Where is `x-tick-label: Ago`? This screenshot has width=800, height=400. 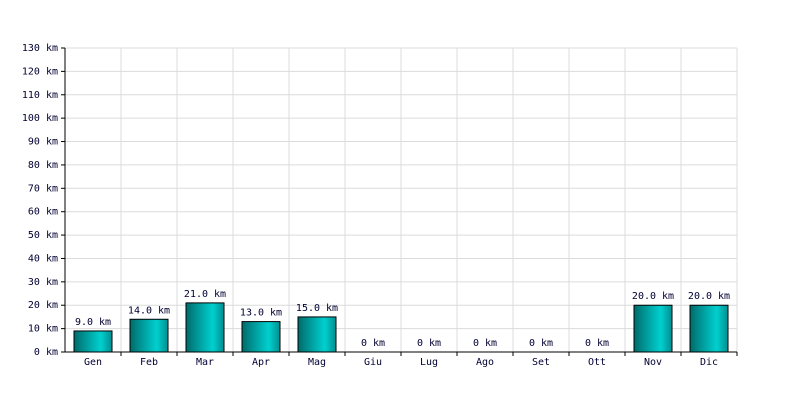 x-tick-label: Ago is located at coordinates (485, 362).